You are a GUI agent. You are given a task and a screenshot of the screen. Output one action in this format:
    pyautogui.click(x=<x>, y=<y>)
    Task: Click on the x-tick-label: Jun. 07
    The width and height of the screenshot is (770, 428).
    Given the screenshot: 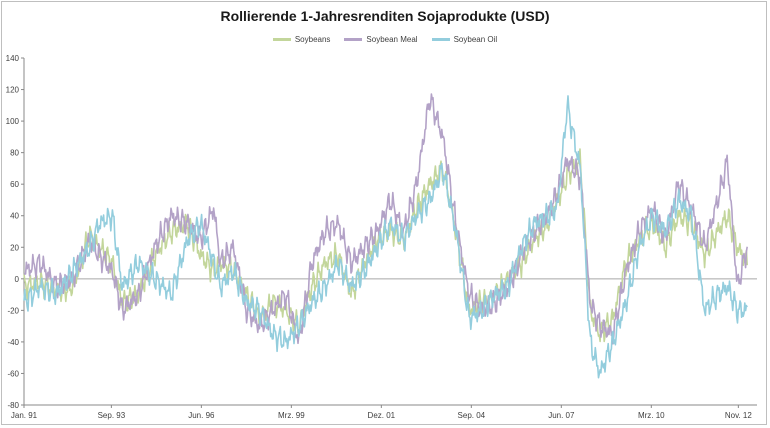 What is the action you would take?
    pyautogui.click(x=561, y=415)
    